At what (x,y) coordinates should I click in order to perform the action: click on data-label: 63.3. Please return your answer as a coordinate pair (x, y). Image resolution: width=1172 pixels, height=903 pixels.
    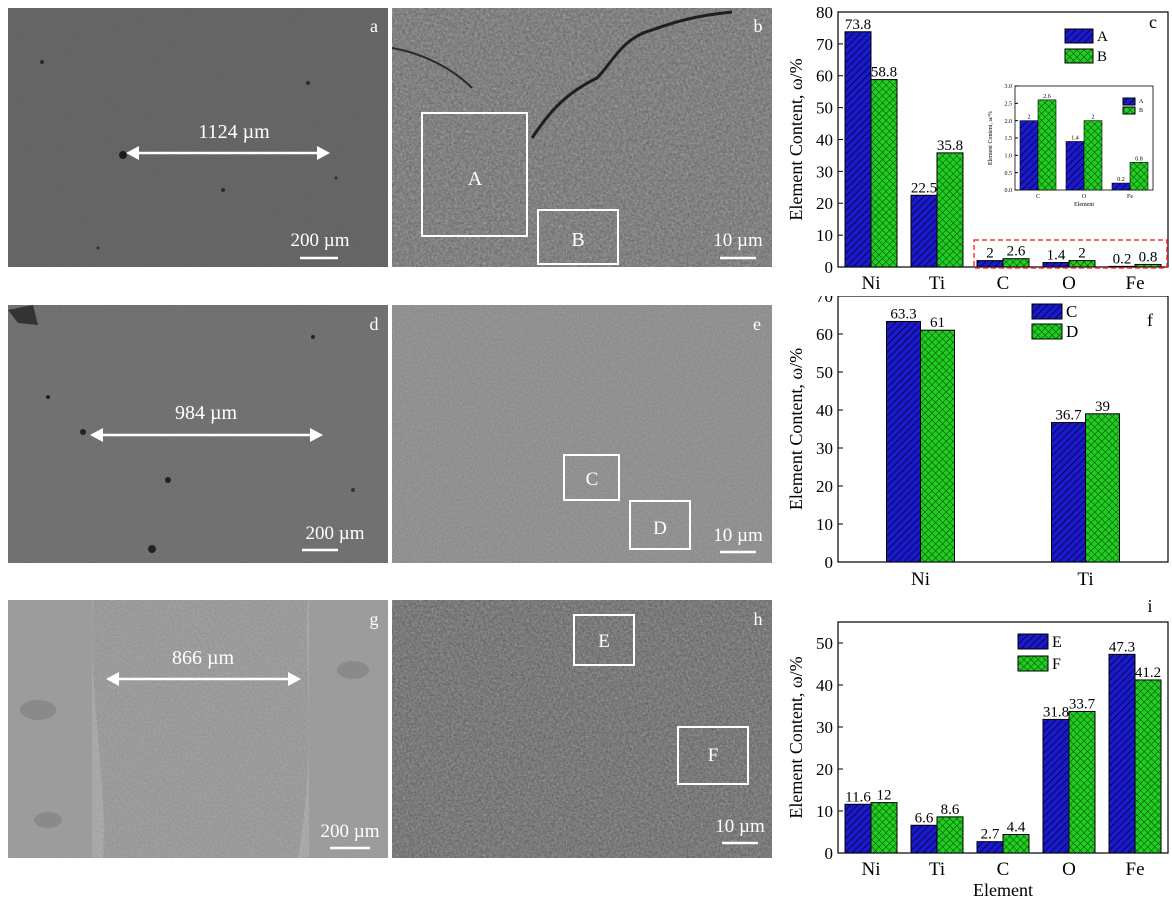
    Looking at the image, I should click on (903, 314).